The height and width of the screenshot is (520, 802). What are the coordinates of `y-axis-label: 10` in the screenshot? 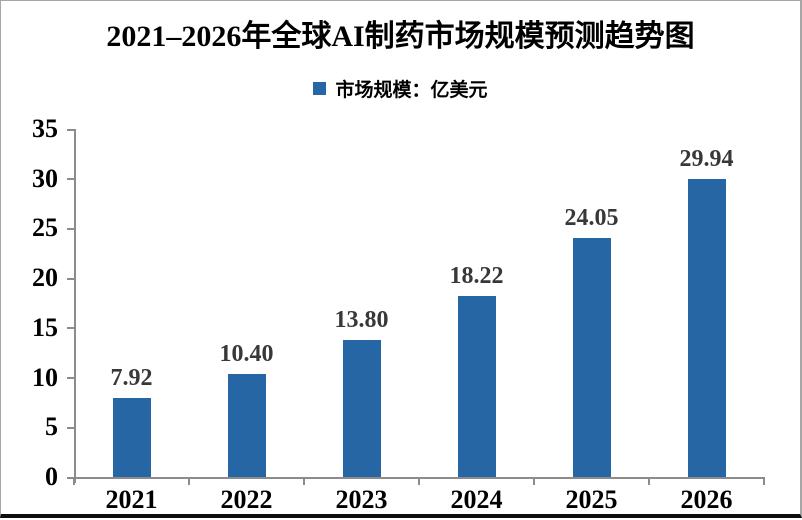 It's located at (45, 377).